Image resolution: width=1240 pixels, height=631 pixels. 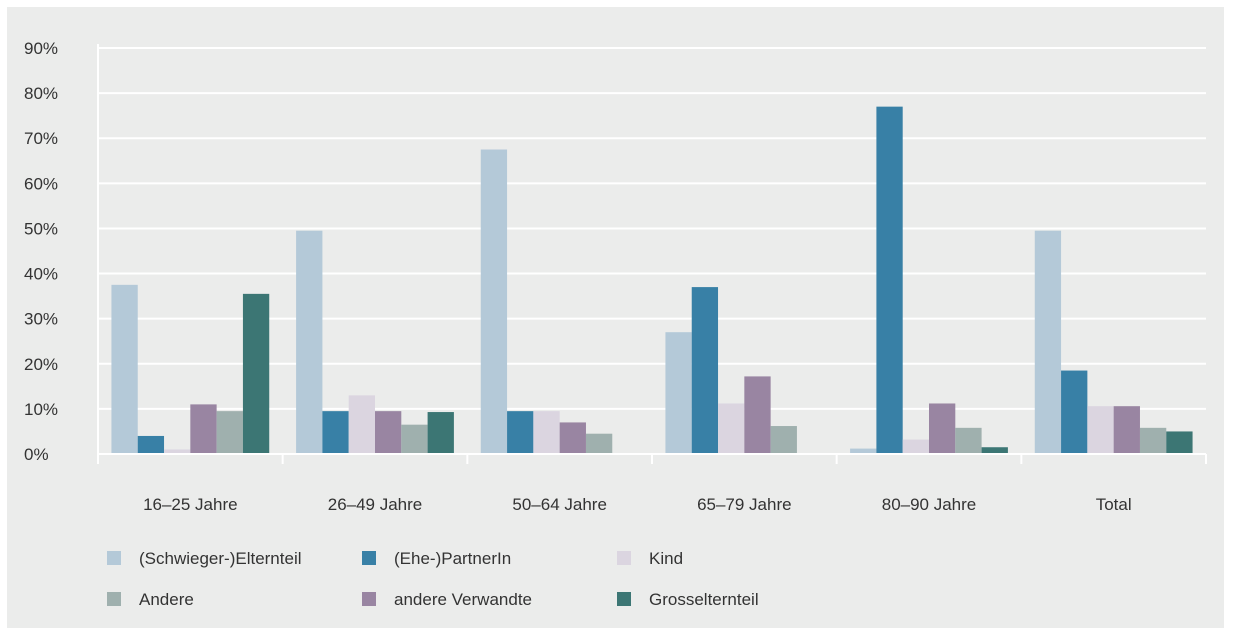 I want to click on legend-label: andere Verwandte, so click(x=463, y=599).